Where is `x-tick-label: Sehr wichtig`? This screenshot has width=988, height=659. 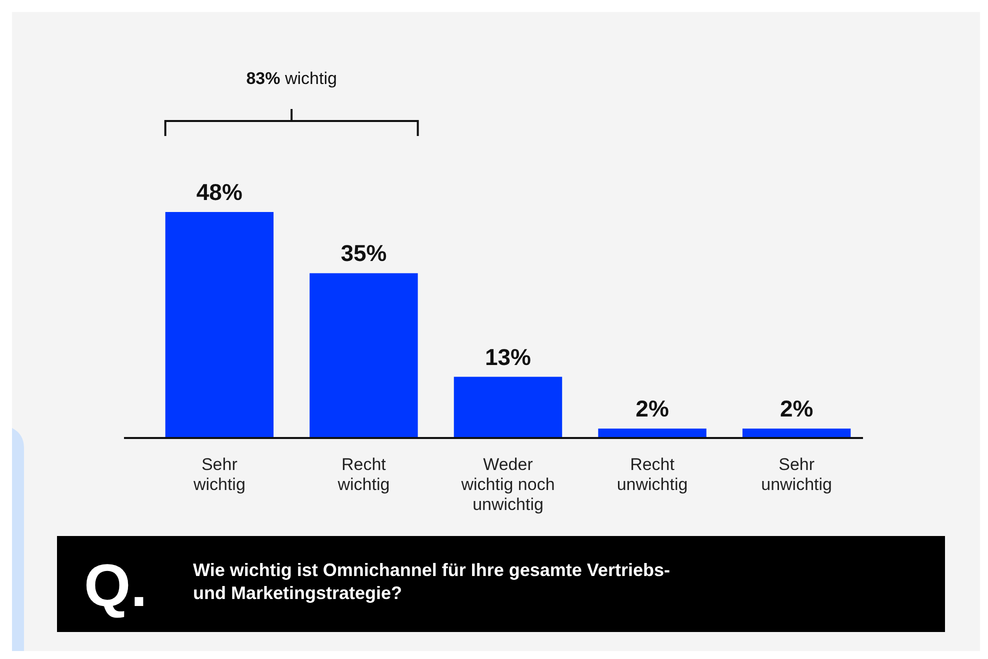
x-tick-label: Sehr wichtig is located at coordinates (219, 474).